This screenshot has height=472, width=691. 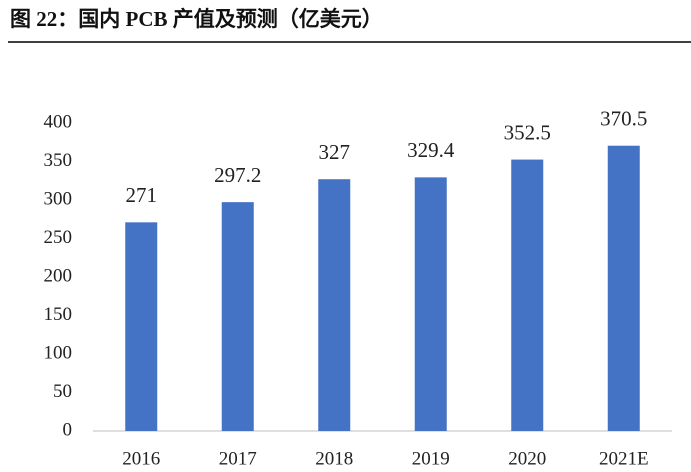 I want to click on data-label: 352.5, so click(x=527, y=132).